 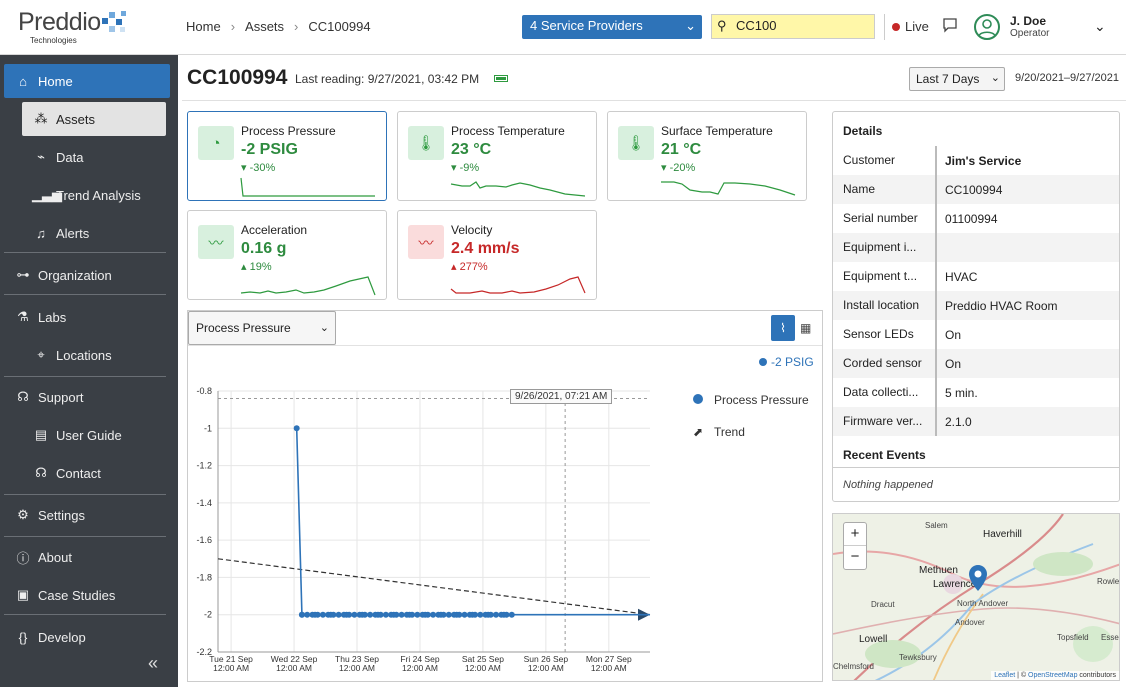 I want to click on page-title: CC100994, so click(x=237, y=77).